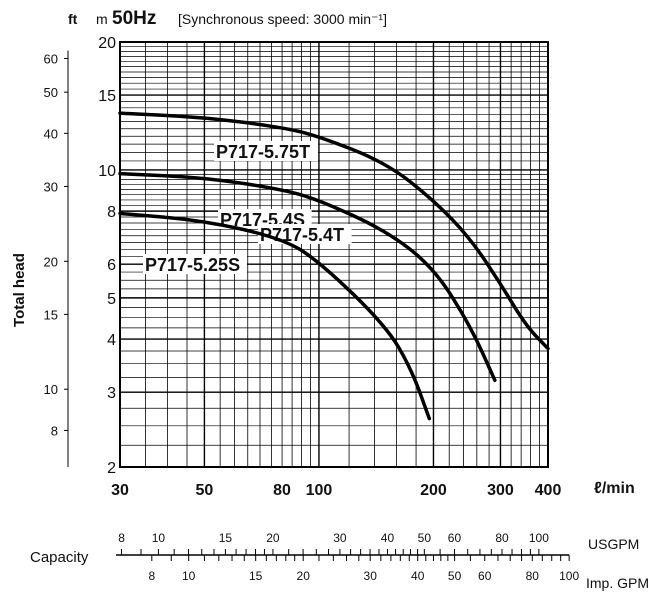  Describe the element at coordinates (111, 340) in the screenshot. I see `y-tick-label-m: 4` at that location.